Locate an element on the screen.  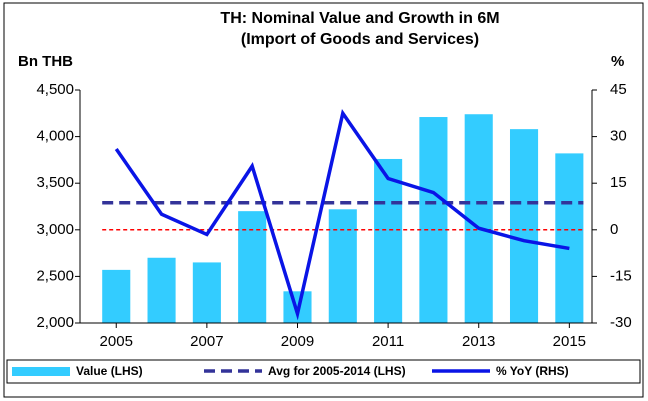
x-tick-label: 2013 is located at coordinates (478, 341).